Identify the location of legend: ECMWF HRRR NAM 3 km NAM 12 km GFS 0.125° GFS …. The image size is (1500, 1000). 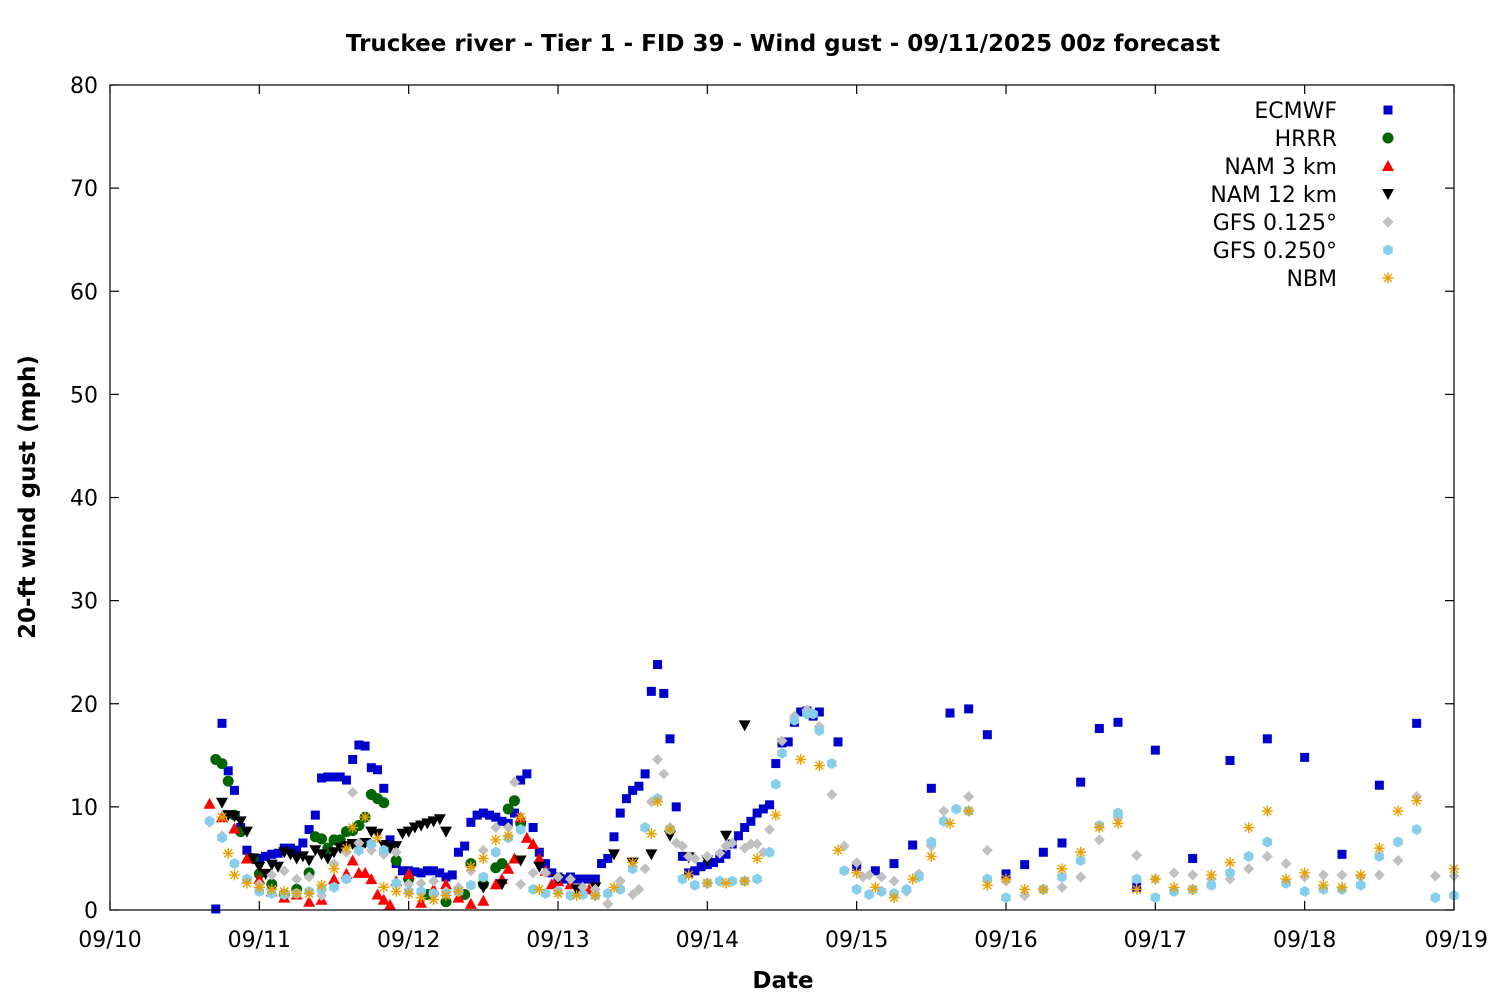
(1302, 195).